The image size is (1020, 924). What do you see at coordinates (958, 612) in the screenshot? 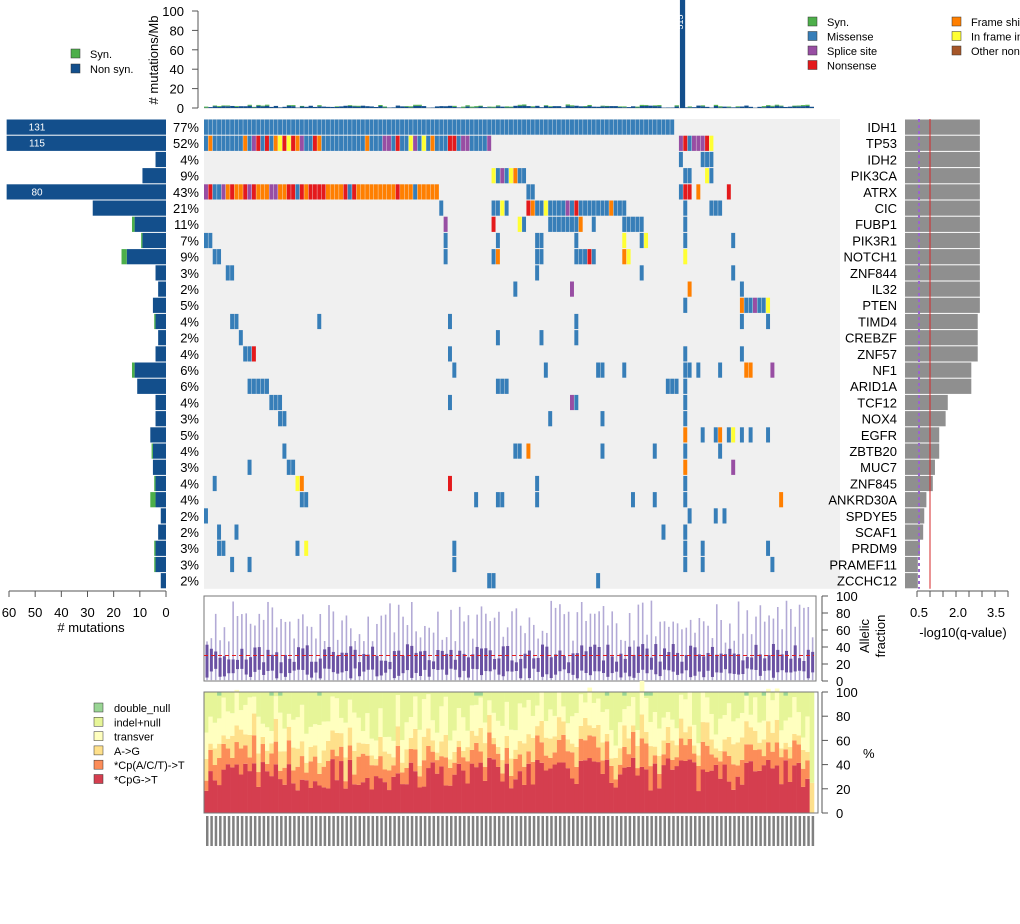
I see `qvalue-x-tick-label: 2.0` at bounding box center [958, 612].